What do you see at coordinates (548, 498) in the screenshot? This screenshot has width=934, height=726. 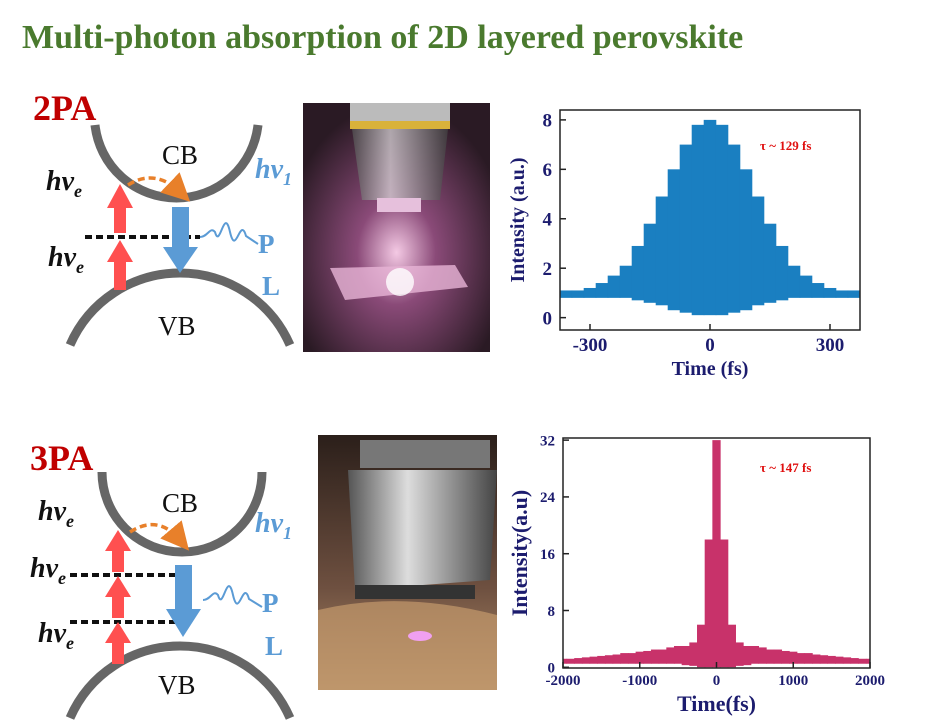 I see `y-tick-label: 24` at bounding box center [548, 498].